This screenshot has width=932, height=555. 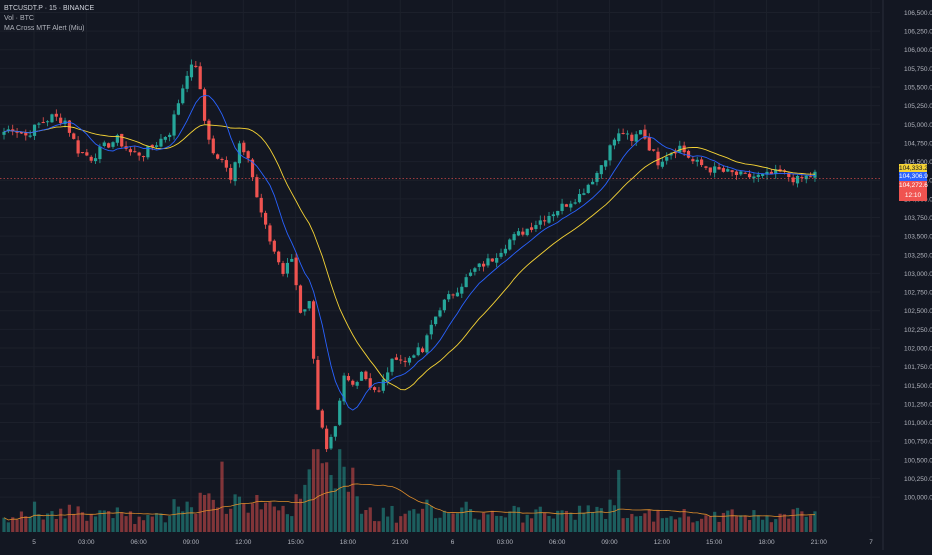 What do you see at coordinates (348, 542) in the screenshot?
I see `x-tick-label: 18:00` at bounding box center [348, 542].